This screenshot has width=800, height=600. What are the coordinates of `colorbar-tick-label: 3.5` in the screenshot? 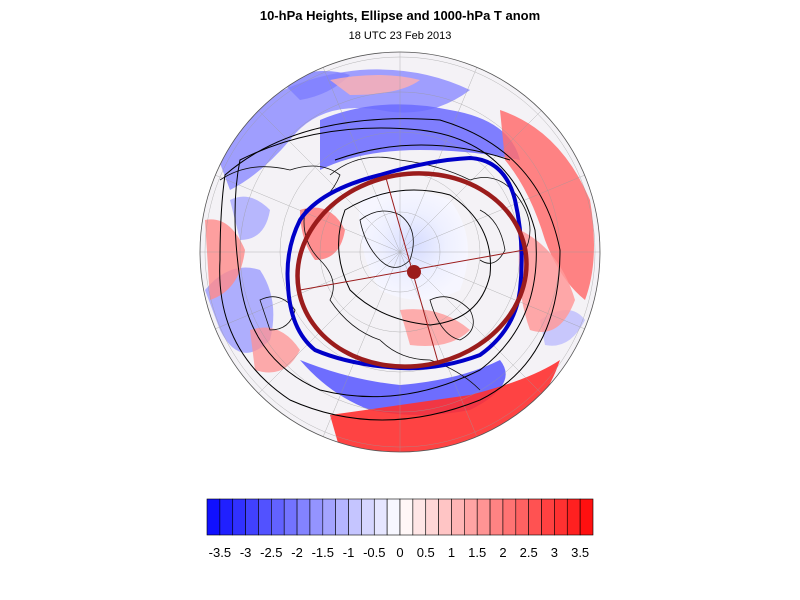 It's located at (580, 552).